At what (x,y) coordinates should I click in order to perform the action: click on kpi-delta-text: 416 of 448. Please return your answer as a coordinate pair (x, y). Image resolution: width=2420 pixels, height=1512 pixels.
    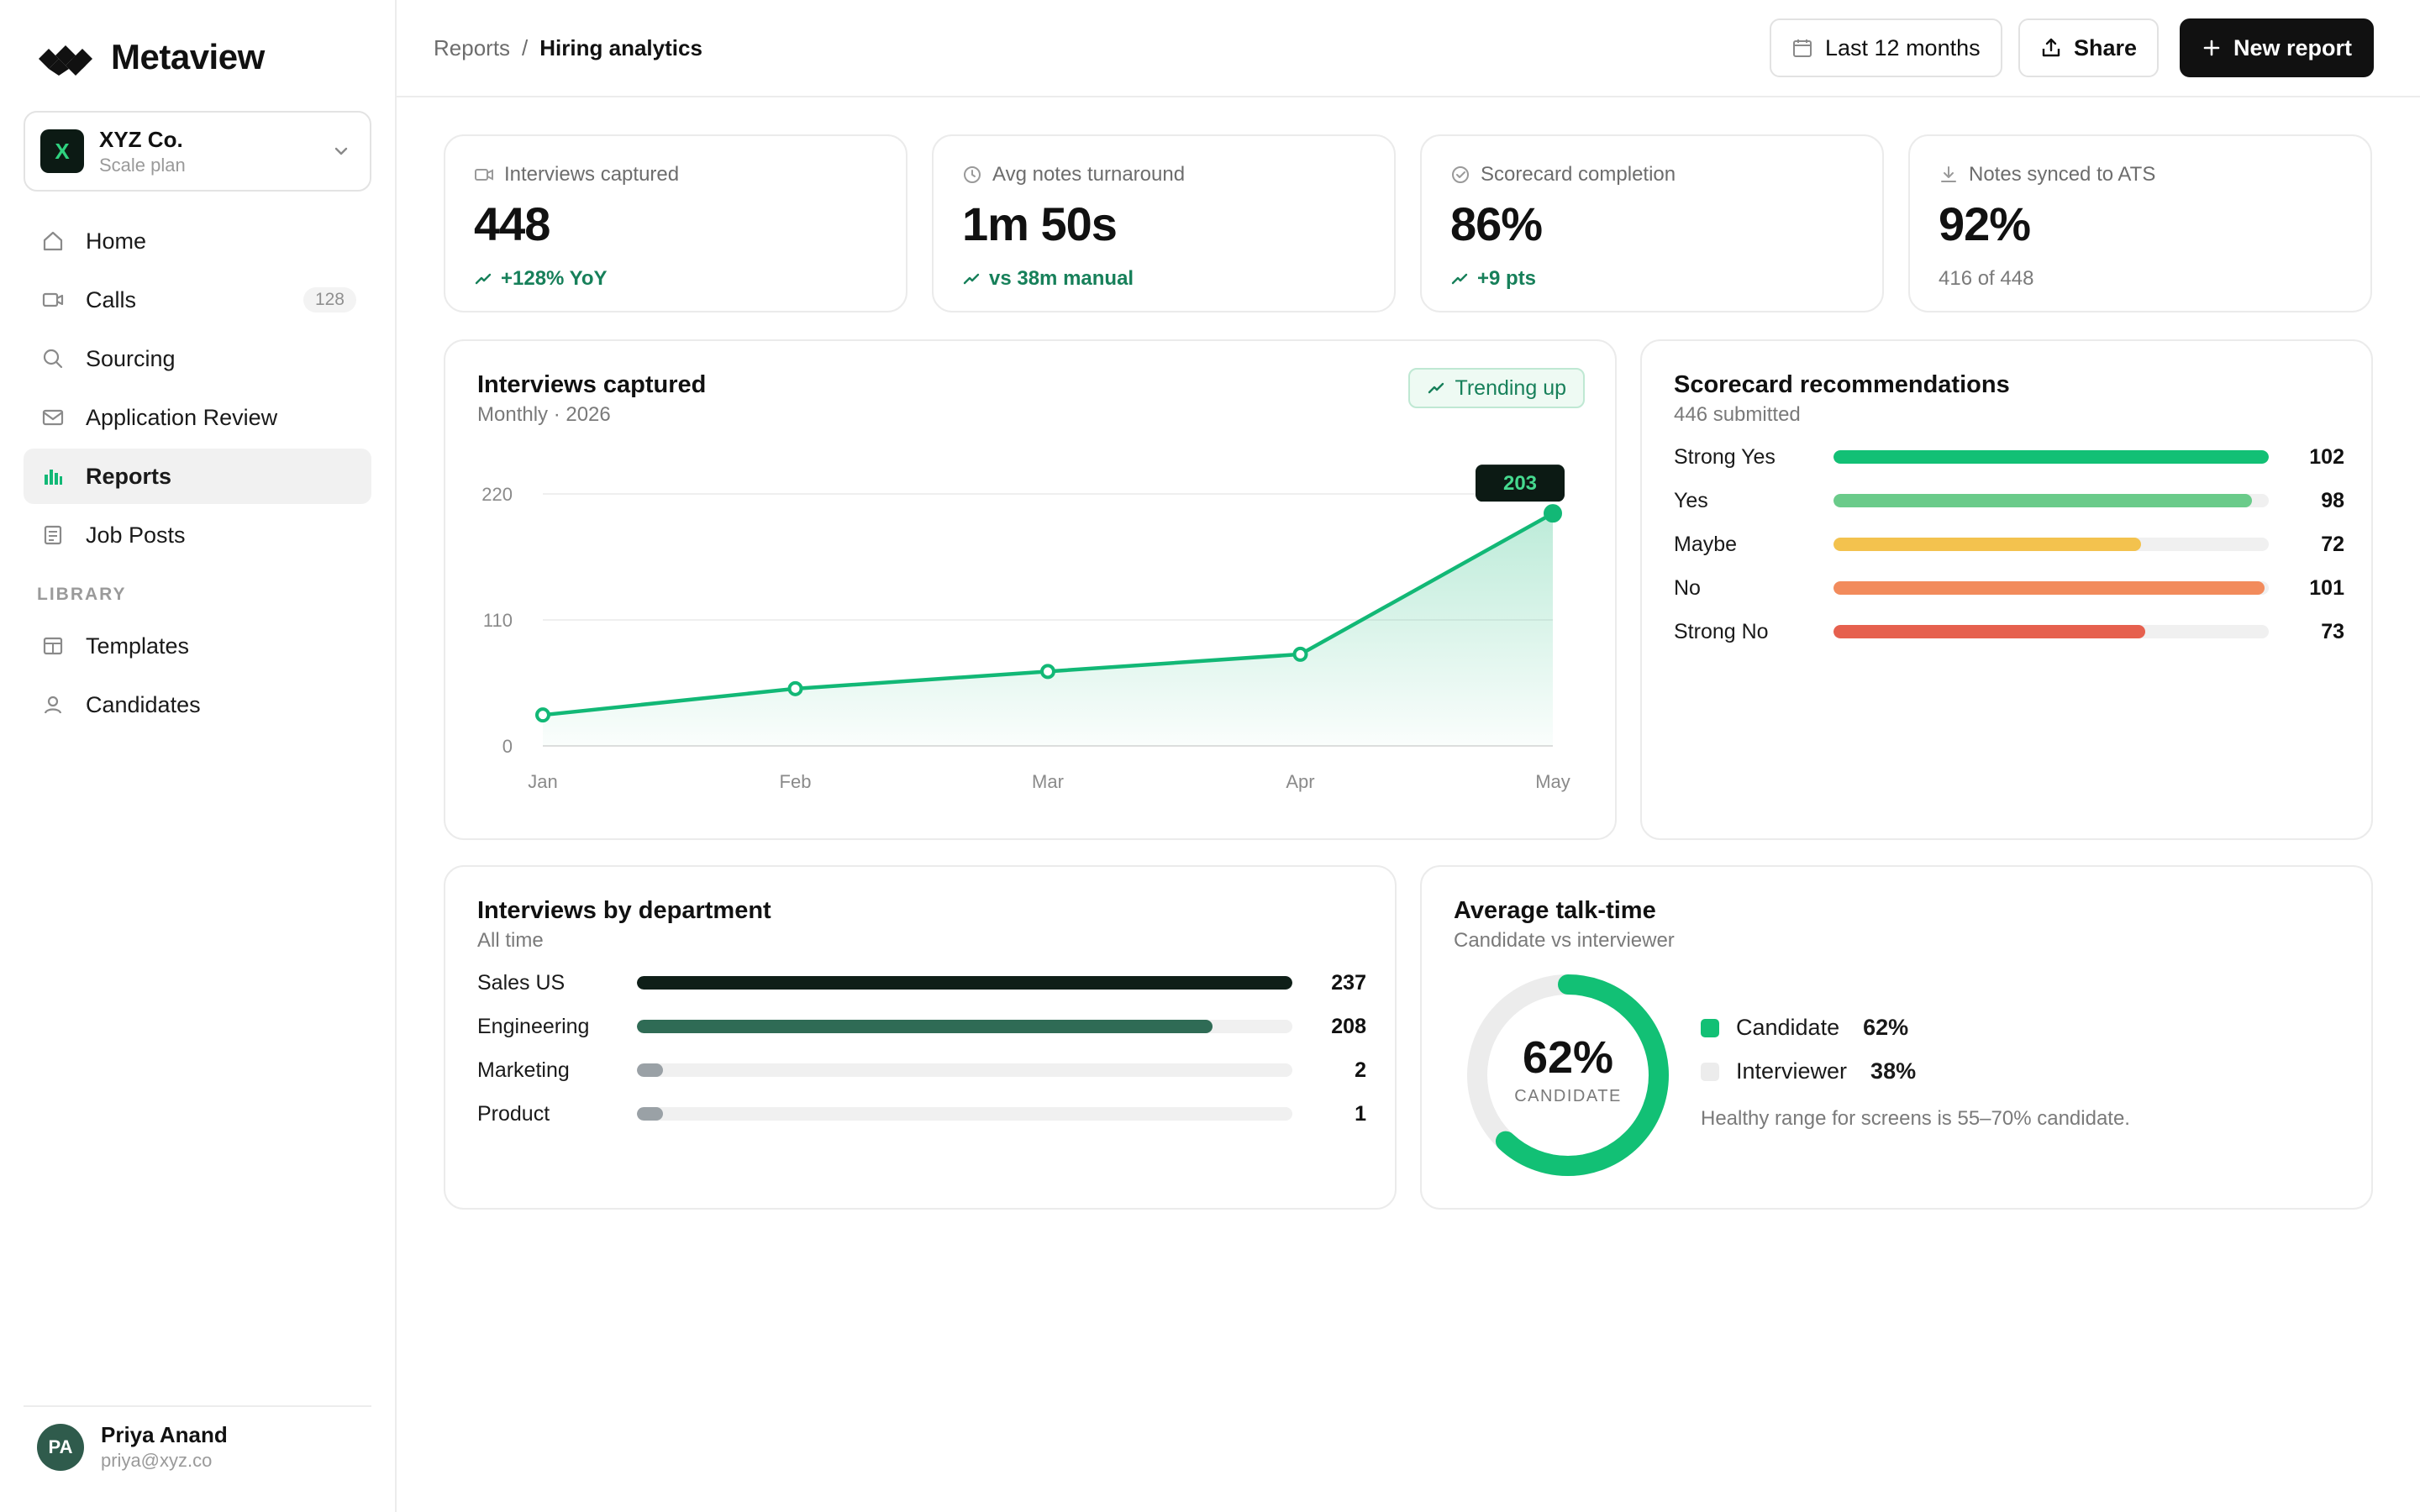
    Looking at the image, I should click on (1986, 278).